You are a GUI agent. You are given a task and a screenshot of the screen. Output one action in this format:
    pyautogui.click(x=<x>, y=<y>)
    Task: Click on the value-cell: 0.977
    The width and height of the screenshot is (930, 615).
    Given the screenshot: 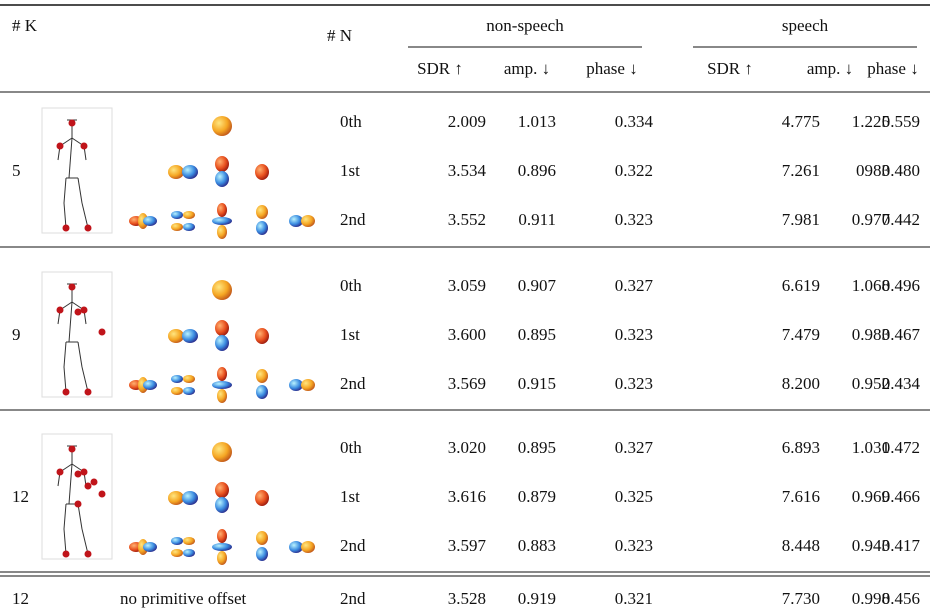 What is the action you would take?
    pyautogui.click(x=871, y=219)
    